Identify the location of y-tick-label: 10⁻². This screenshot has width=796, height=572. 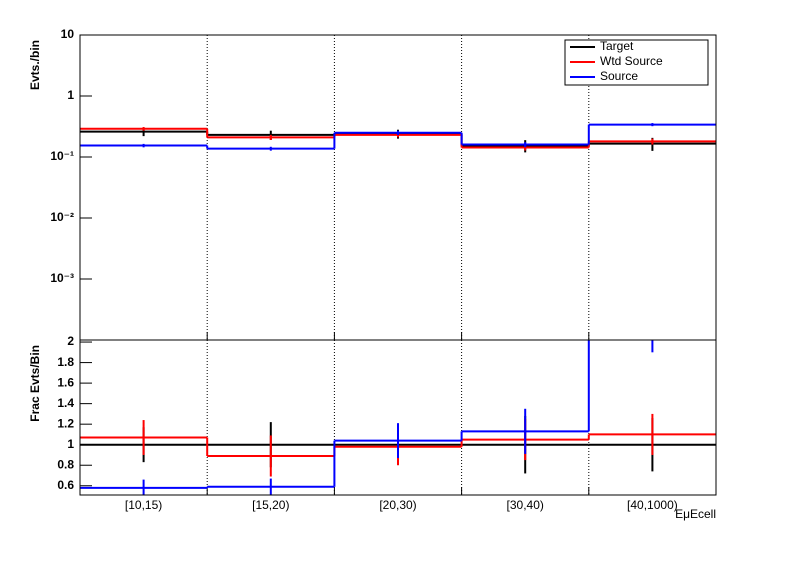
(62, 217).